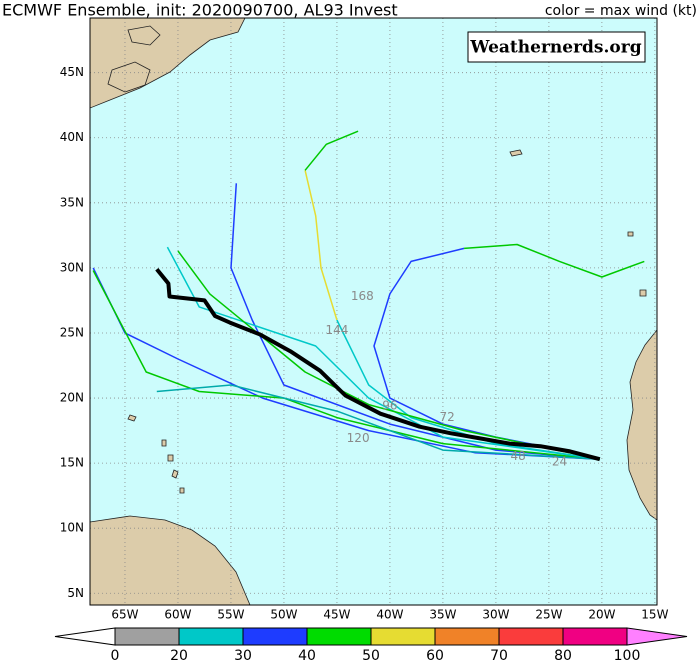 The image size is (700, 667). Describe the element at coordinates (72, 72) in the screenshot. I see `lat-label: 45N` at that location.